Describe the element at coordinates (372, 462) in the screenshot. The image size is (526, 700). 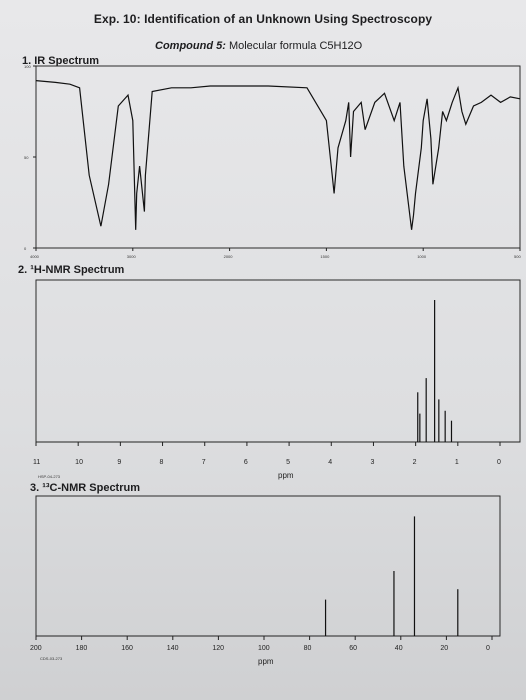
I see `hnmr-x-tick-label: 3` at that location.